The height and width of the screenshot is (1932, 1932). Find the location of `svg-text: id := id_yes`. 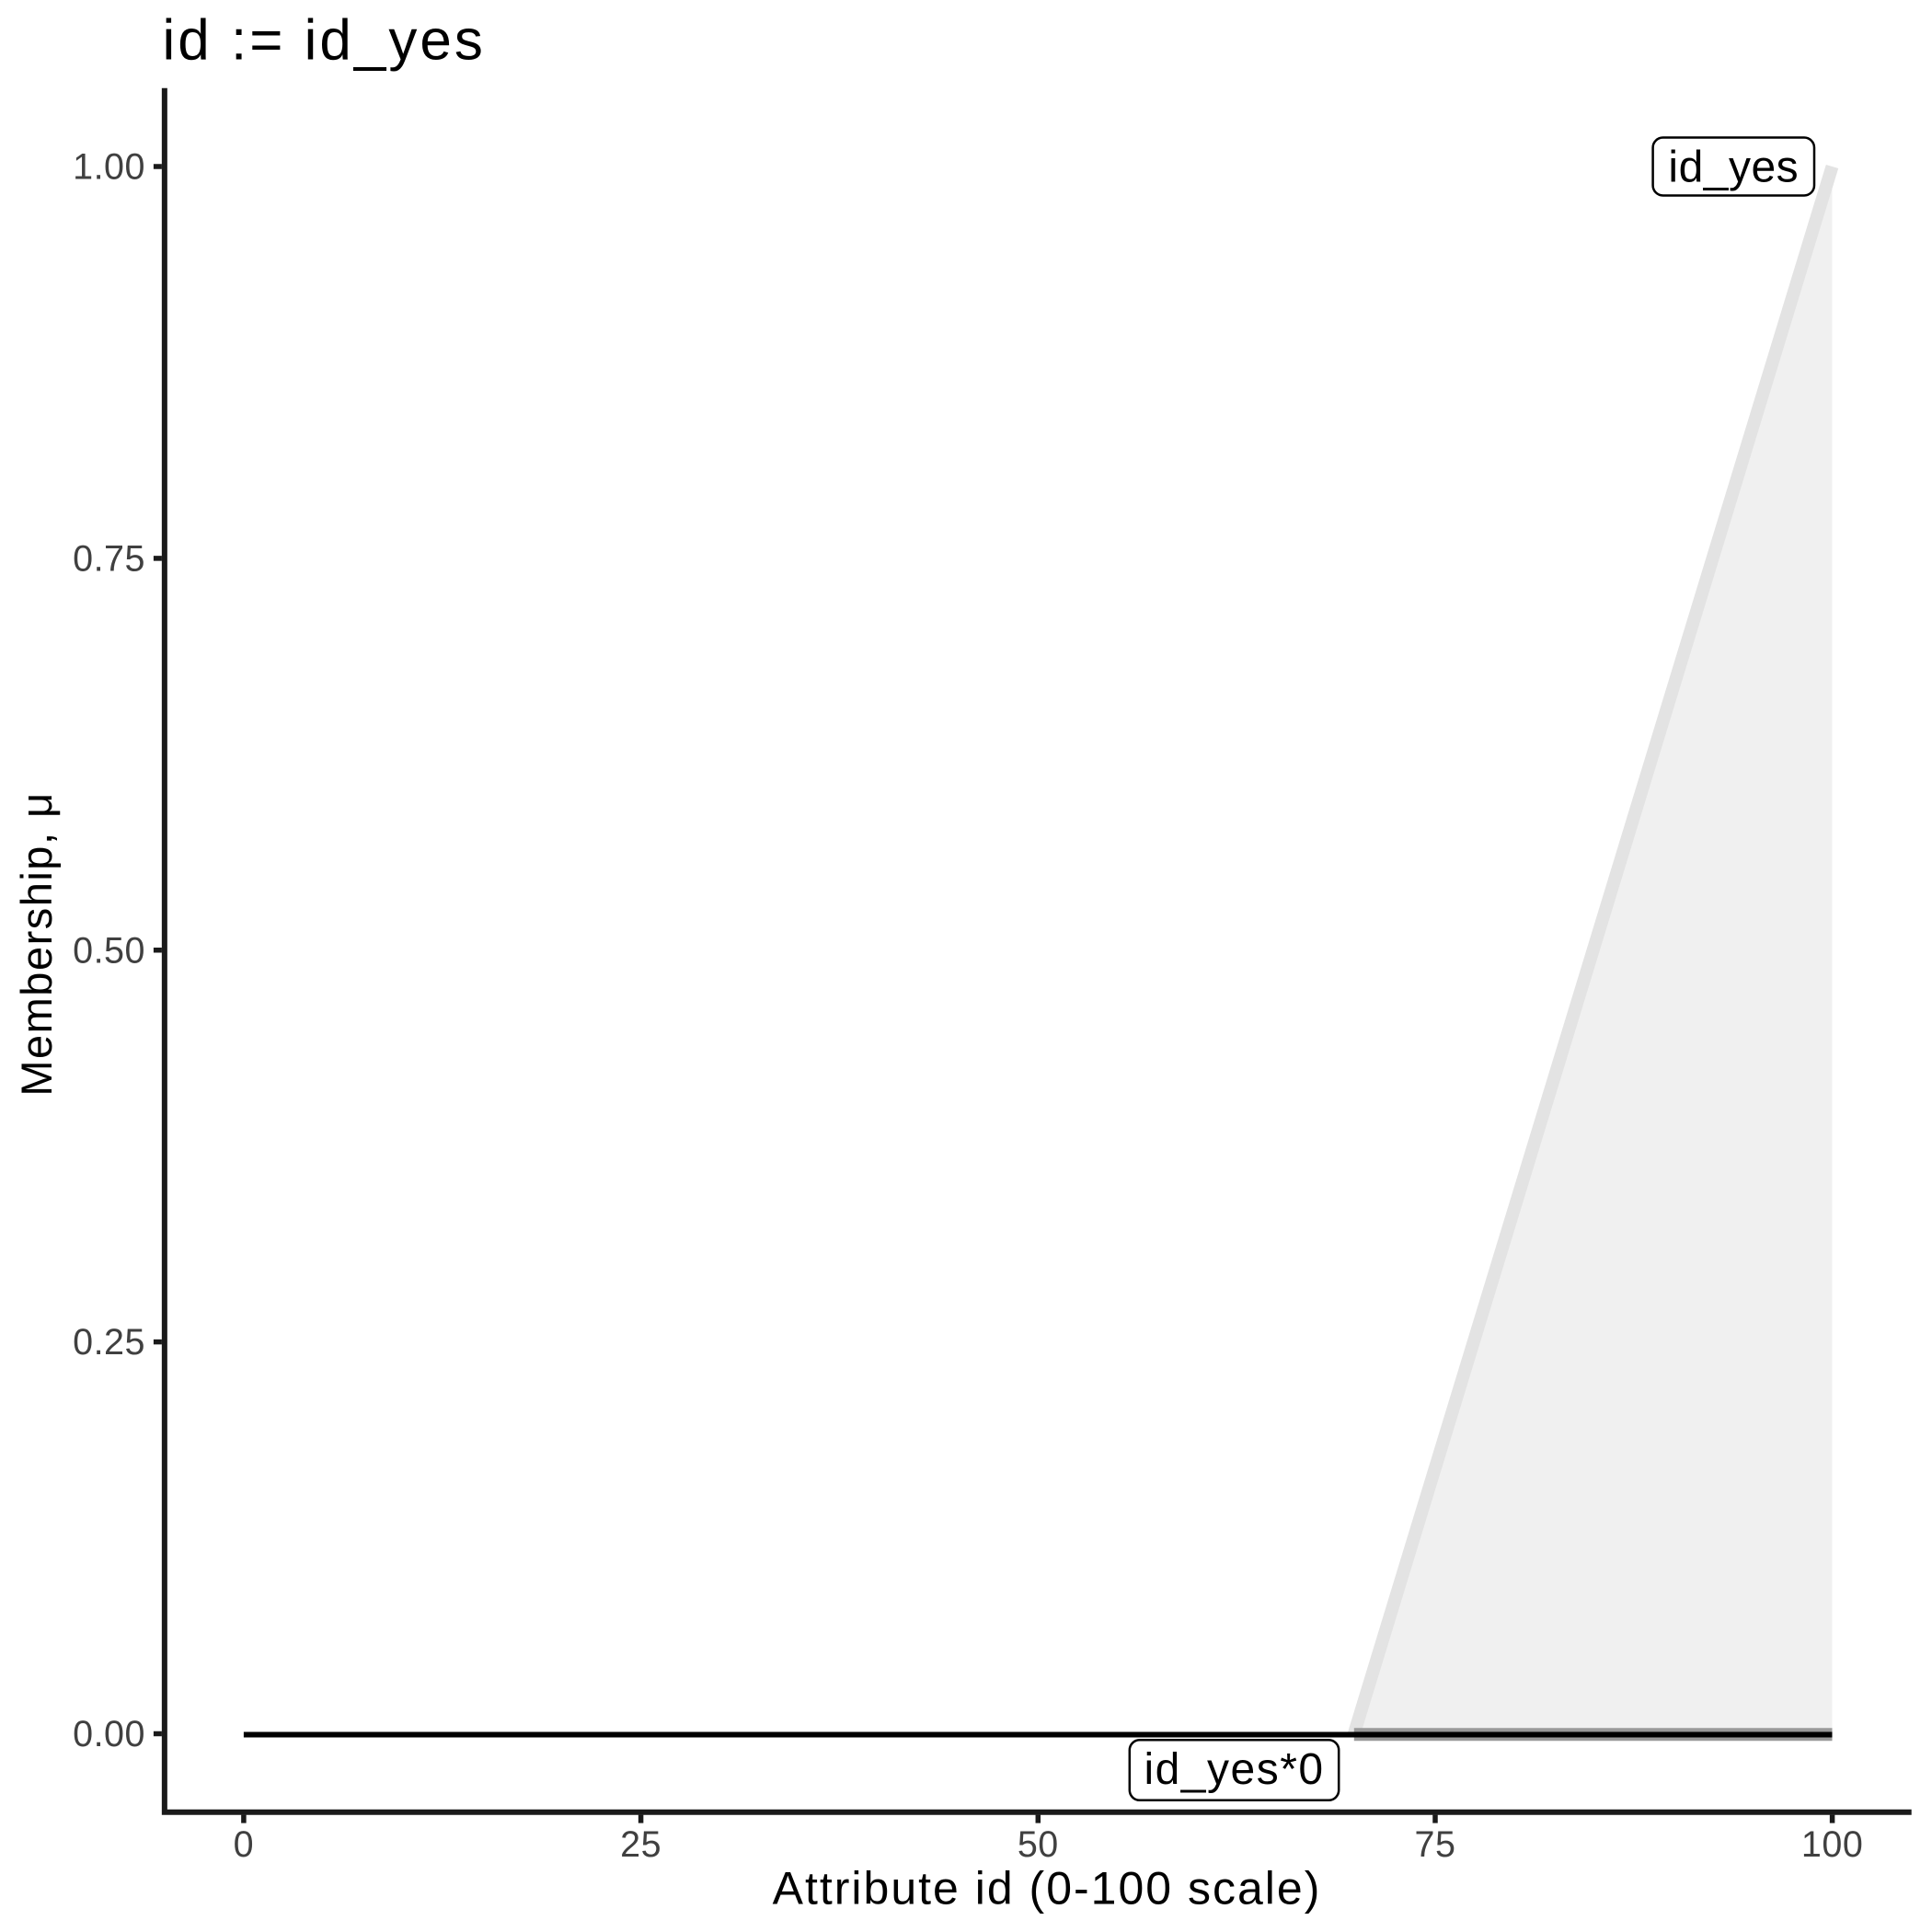

svg-text: id := id_yes is located at coordinates (324, 41).